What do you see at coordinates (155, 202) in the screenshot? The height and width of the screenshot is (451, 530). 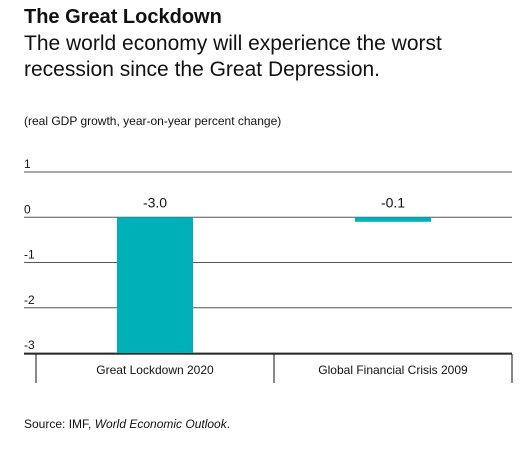 I see `data-label: -3.0` at bounding box center [155, 202].